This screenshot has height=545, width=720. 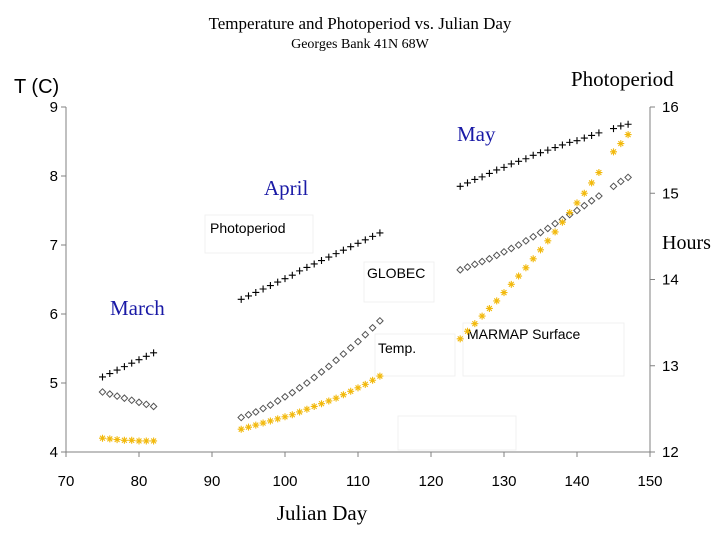 What do you see at coordinates (36, 87) in the screenshot?
I see `y-axis-left-label: T (C)` at bounding box center [36, 87].